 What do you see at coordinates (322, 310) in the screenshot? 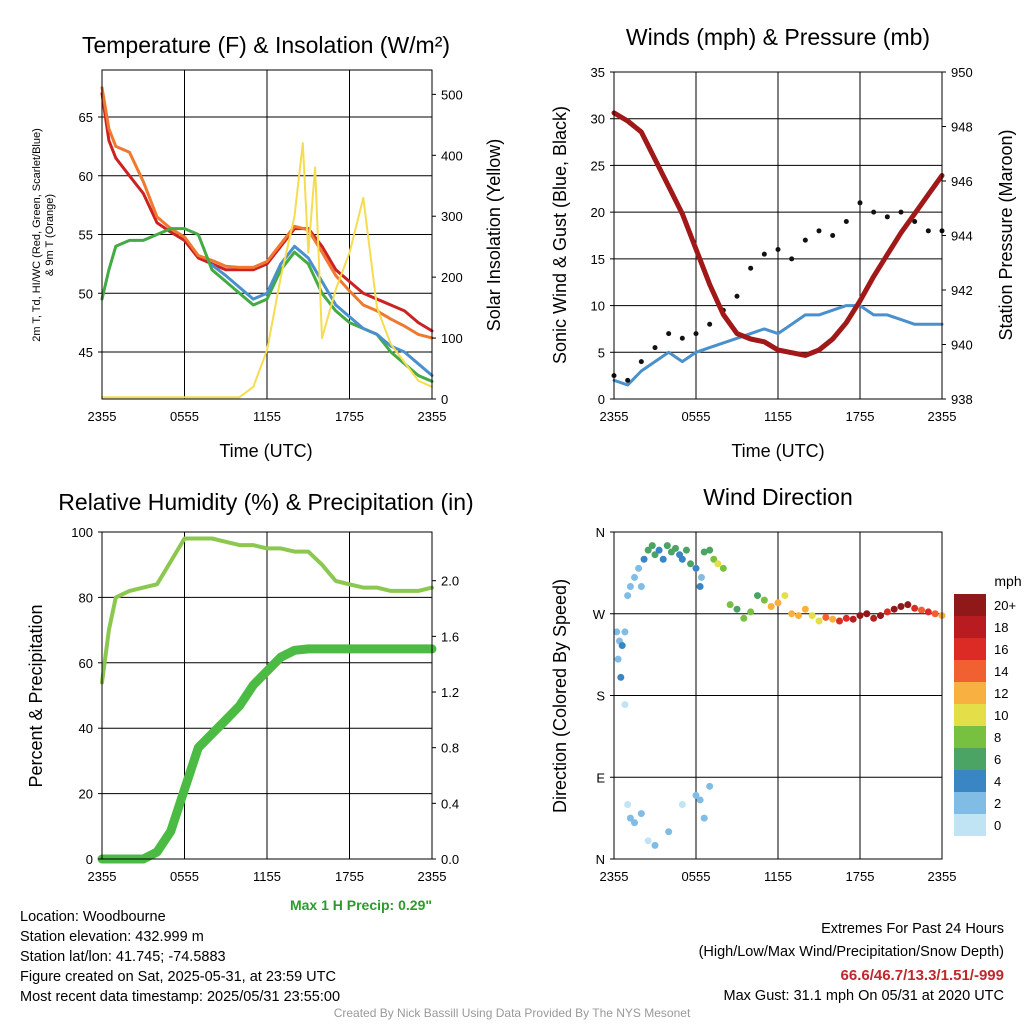
I see `series-line-hi-wc` at bounding box center [322, 310].